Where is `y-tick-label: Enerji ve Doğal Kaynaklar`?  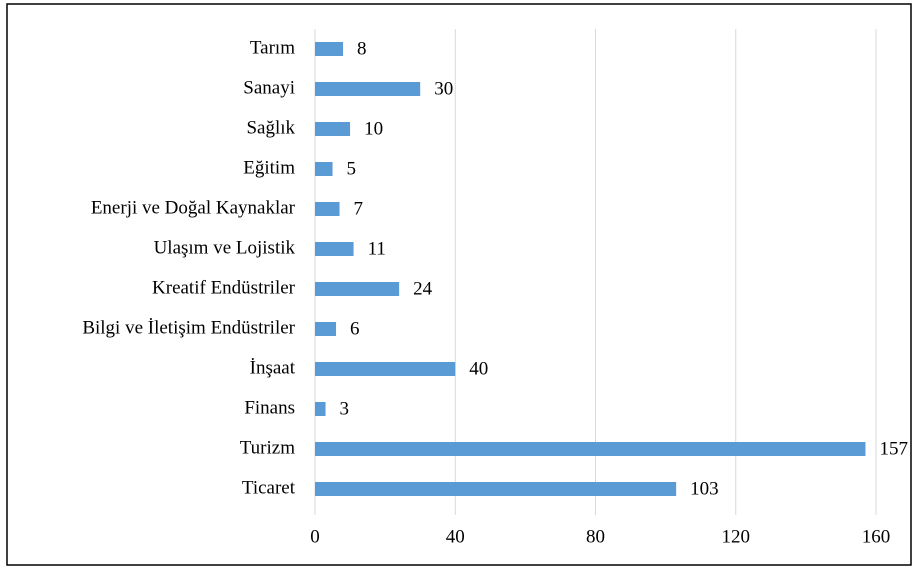 y-tick-label: Enerji ve Doğal Kaynaklar is located at coordinates (193, 207).